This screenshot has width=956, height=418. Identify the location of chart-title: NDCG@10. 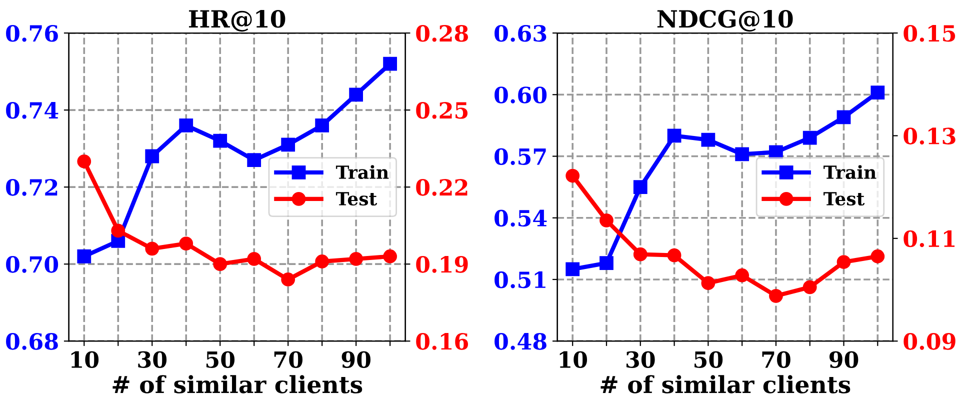
(725, 21).